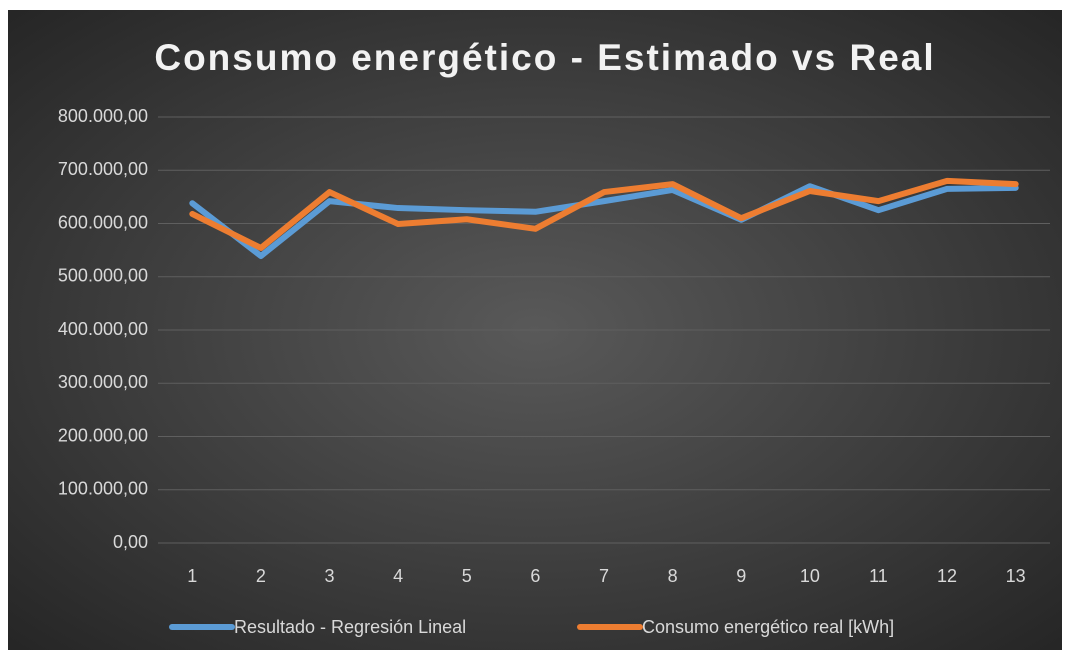 Image resolution: width=1073 pixels, height=660 pixels. I want to click on x-tick-label: 3, so click(330, 576).